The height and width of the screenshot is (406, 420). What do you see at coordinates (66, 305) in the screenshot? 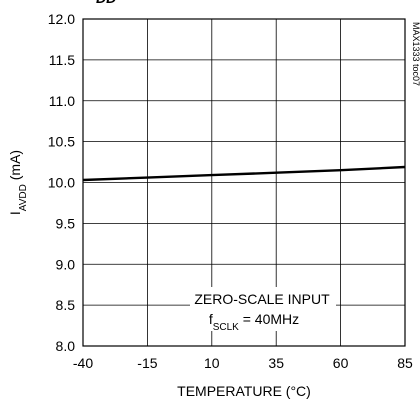
I see `y-tick-label: 8.5` at bounding box center [66, 305].